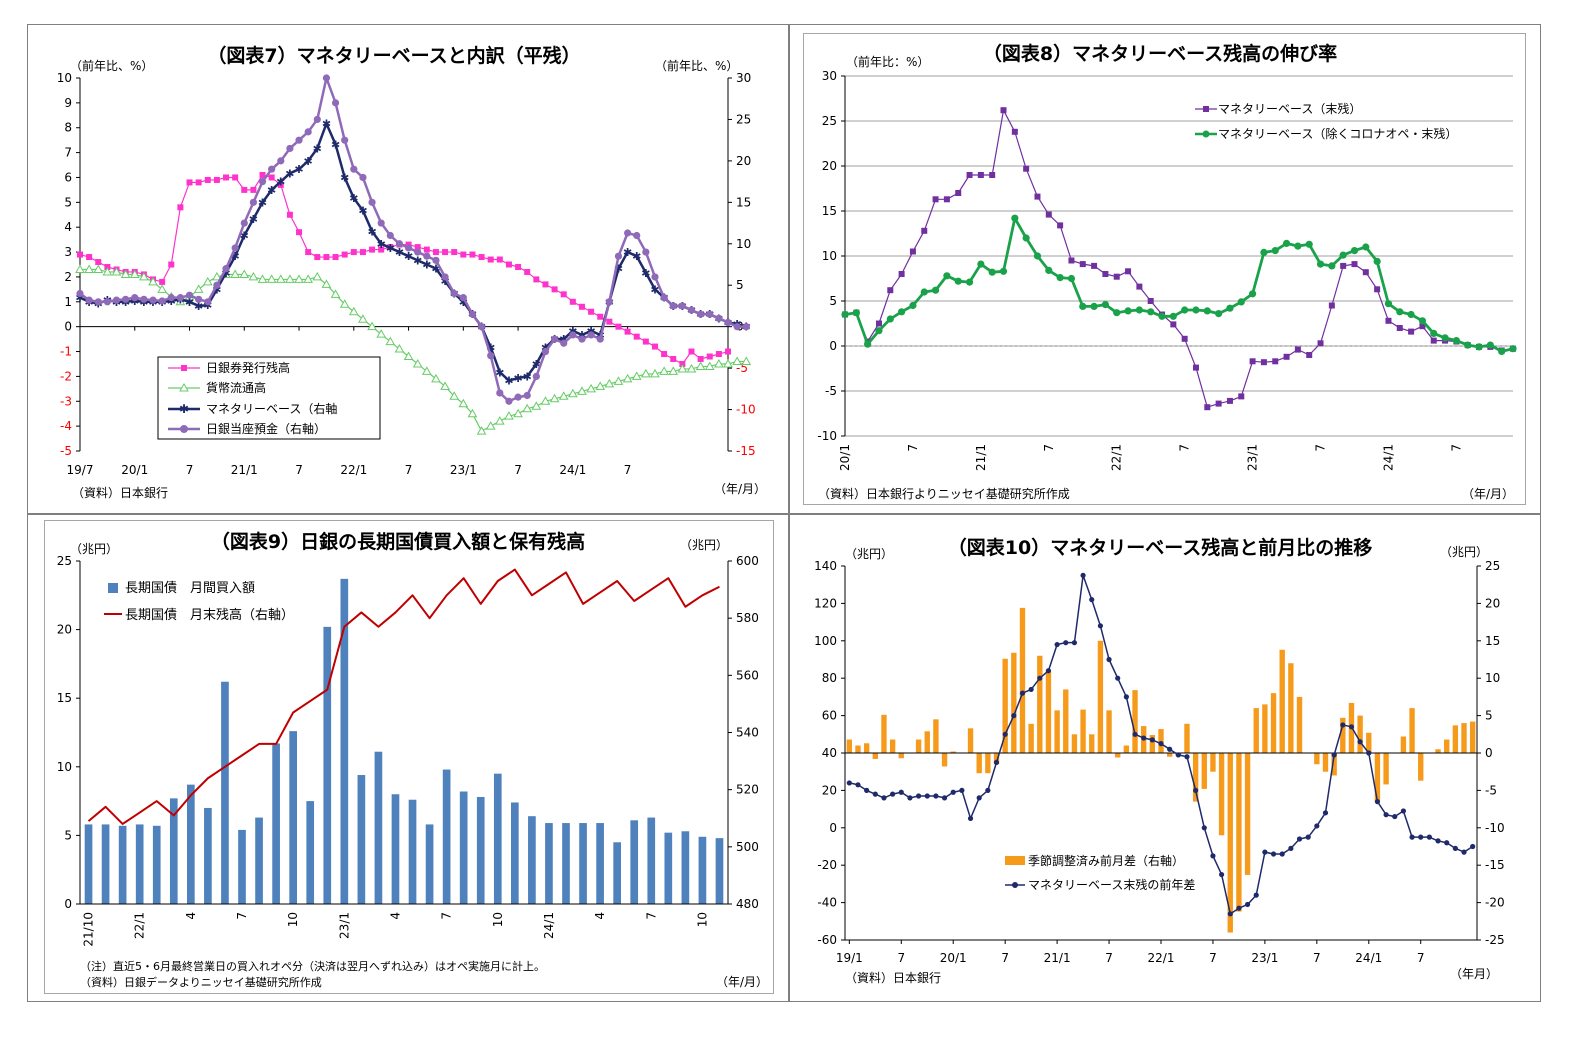  What do you see at coordinates (68, 103) in the screenshot?
I see `c7-y-tick-label: 9` at bounding box center [68, 103].